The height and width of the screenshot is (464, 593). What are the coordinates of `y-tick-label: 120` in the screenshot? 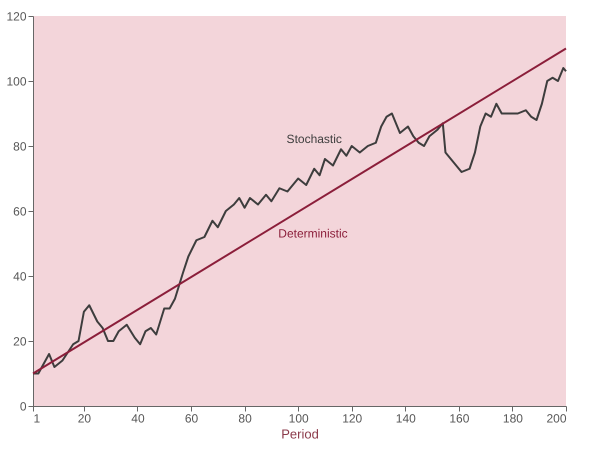 It's located at (16, 17).